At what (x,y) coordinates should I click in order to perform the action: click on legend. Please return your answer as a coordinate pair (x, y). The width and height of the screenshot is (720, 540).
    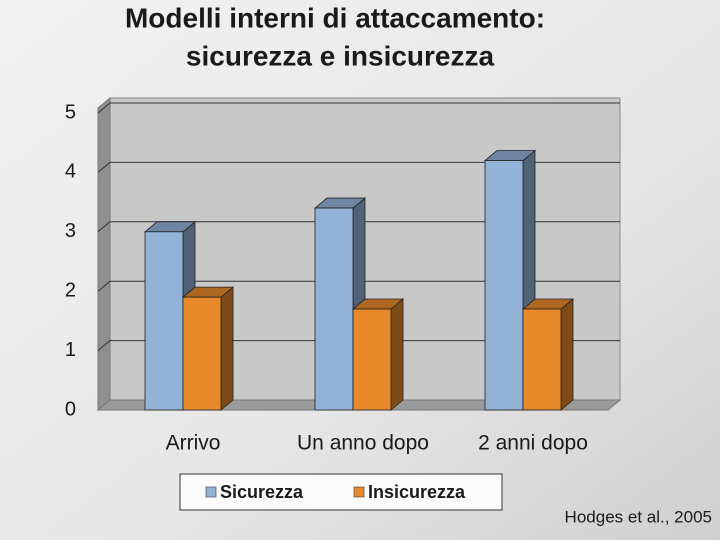
    Looking at the image, I should click on (341, 492).